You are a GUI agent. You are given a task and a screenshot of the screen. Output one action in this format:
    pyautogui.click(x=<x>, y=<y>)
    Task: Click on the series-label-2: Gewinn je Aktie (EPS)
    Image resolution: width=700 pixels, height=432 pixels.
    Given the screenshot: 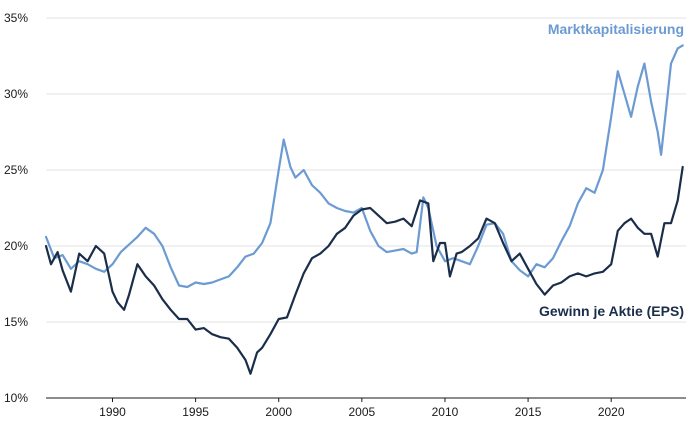 What is the action you would take?
    pyautogui.click(x=611, y=311)
    